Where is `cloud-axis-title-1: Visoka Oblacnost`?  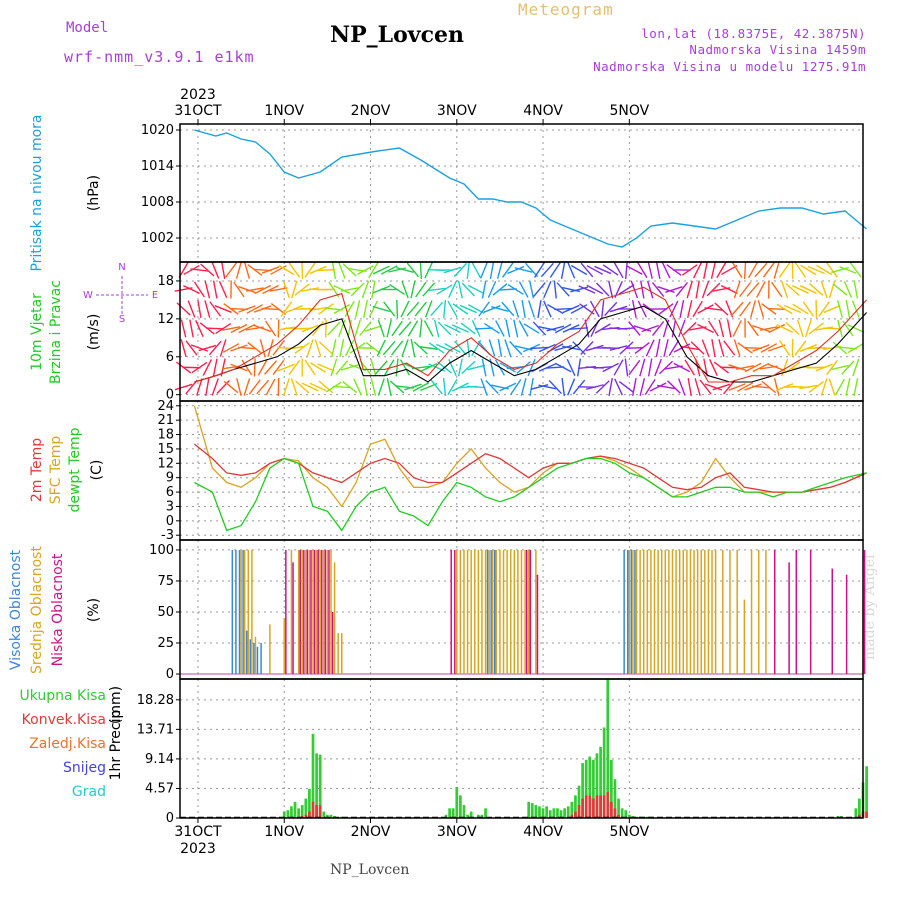
cloud-axis-title-1: Visoka Oblacnost is located at coordinates (16, 609).